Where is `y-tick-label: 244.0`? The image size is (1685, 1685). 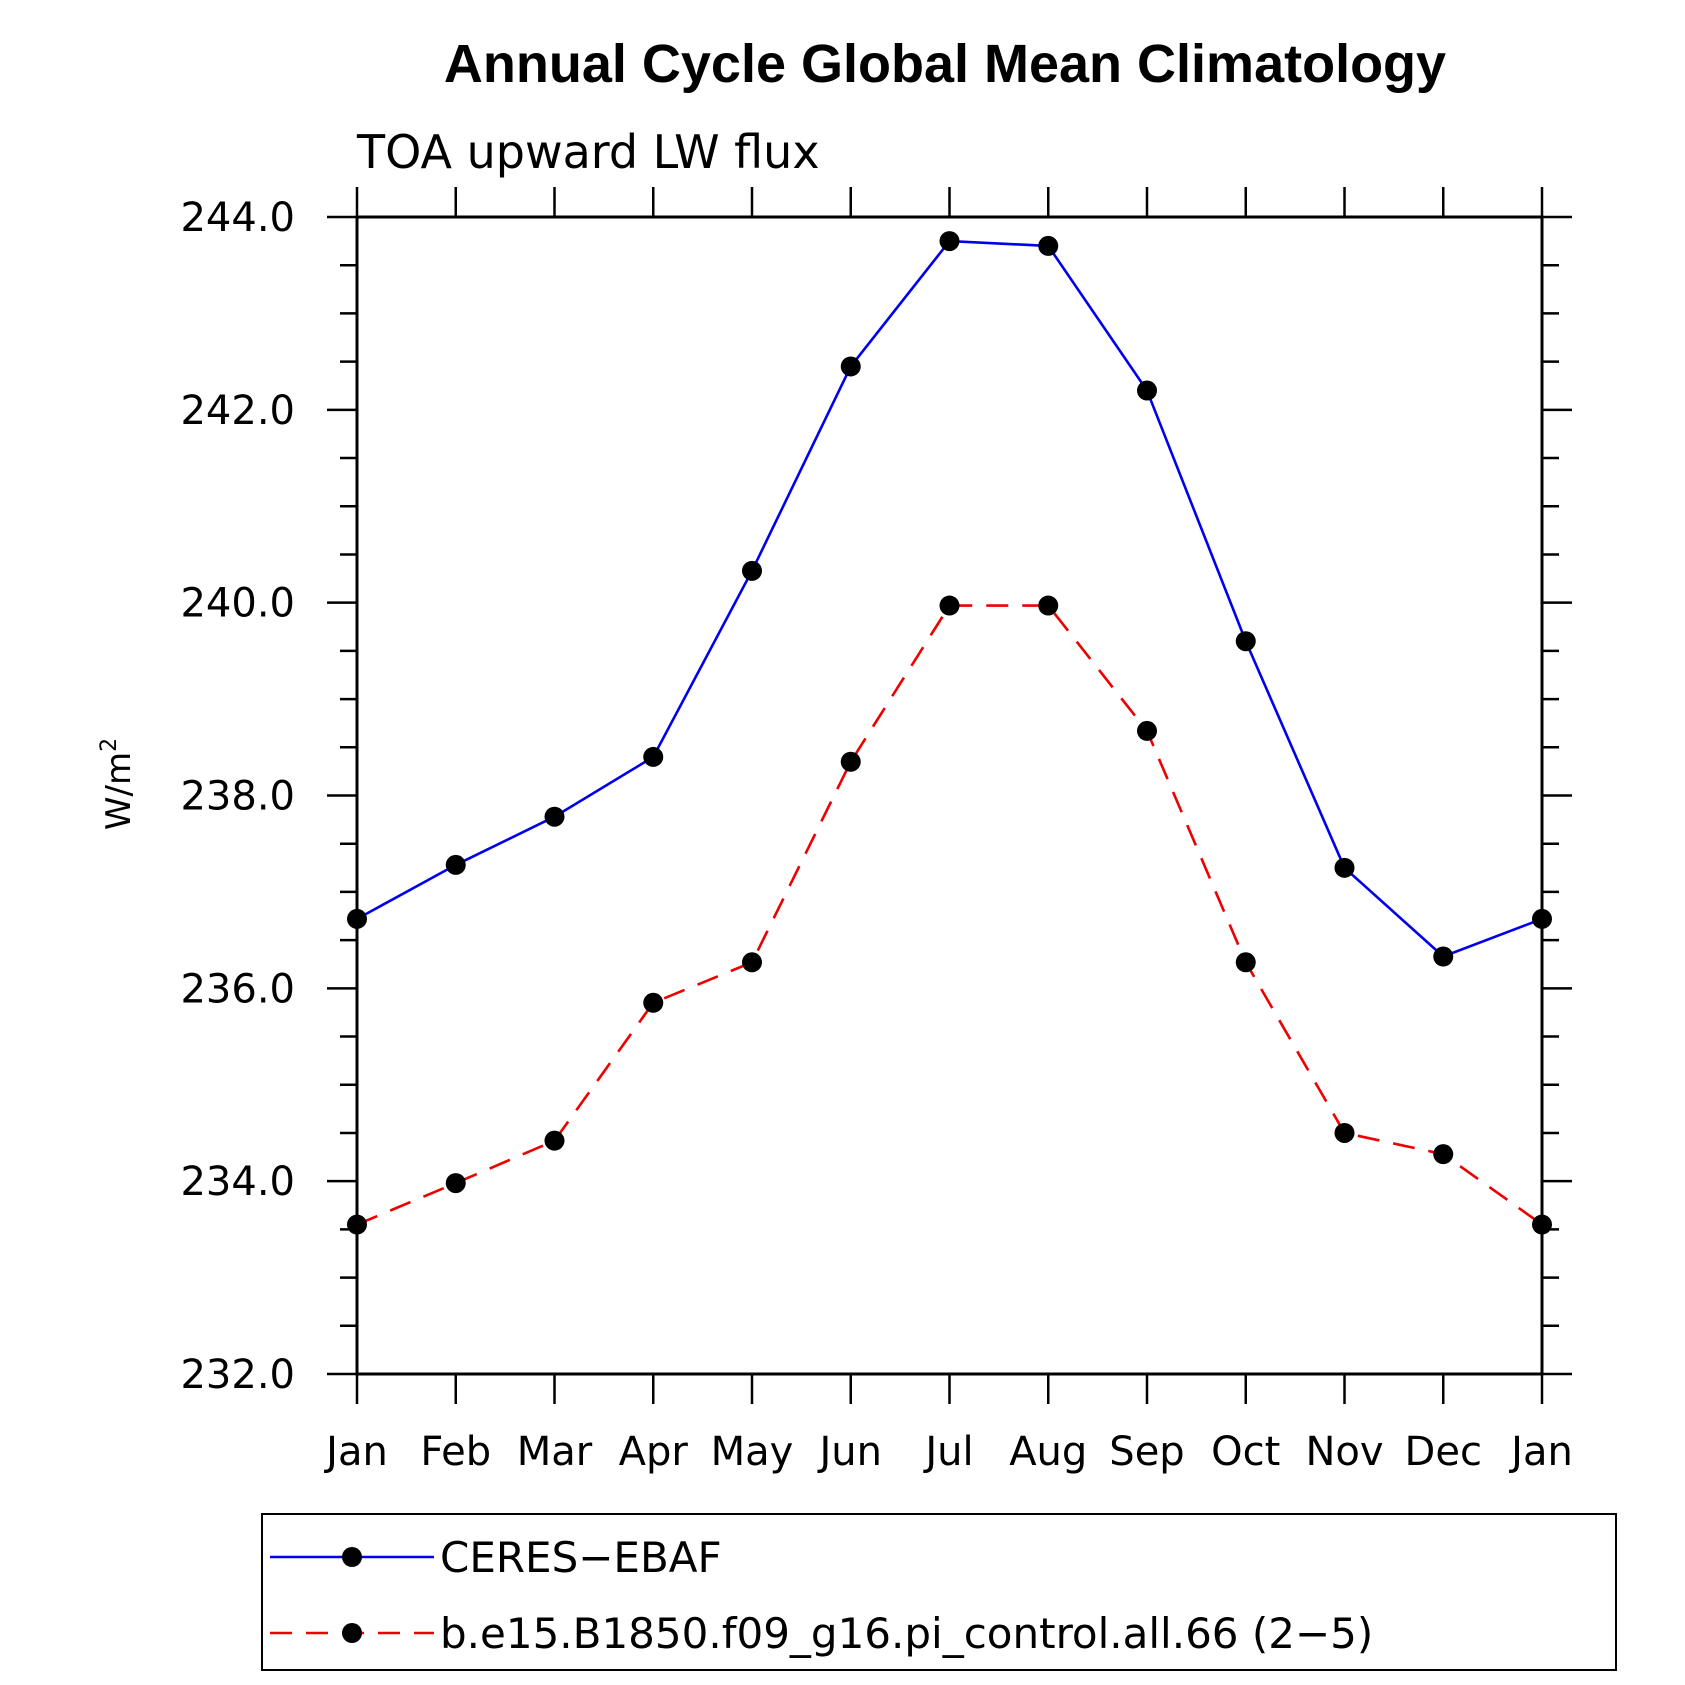 y-tick-label: 244.0 is located at coordinates (237, 218).